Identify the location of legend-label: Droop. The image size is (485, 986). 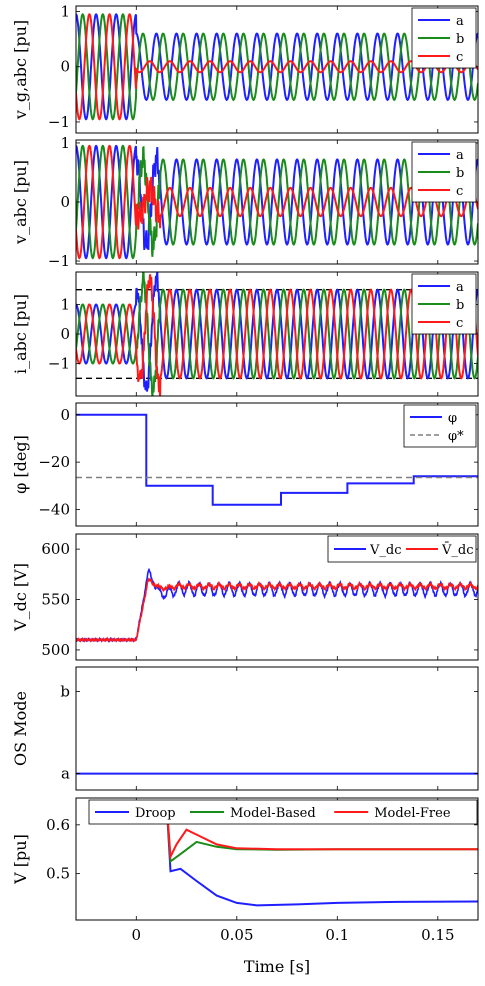
(155, 813).